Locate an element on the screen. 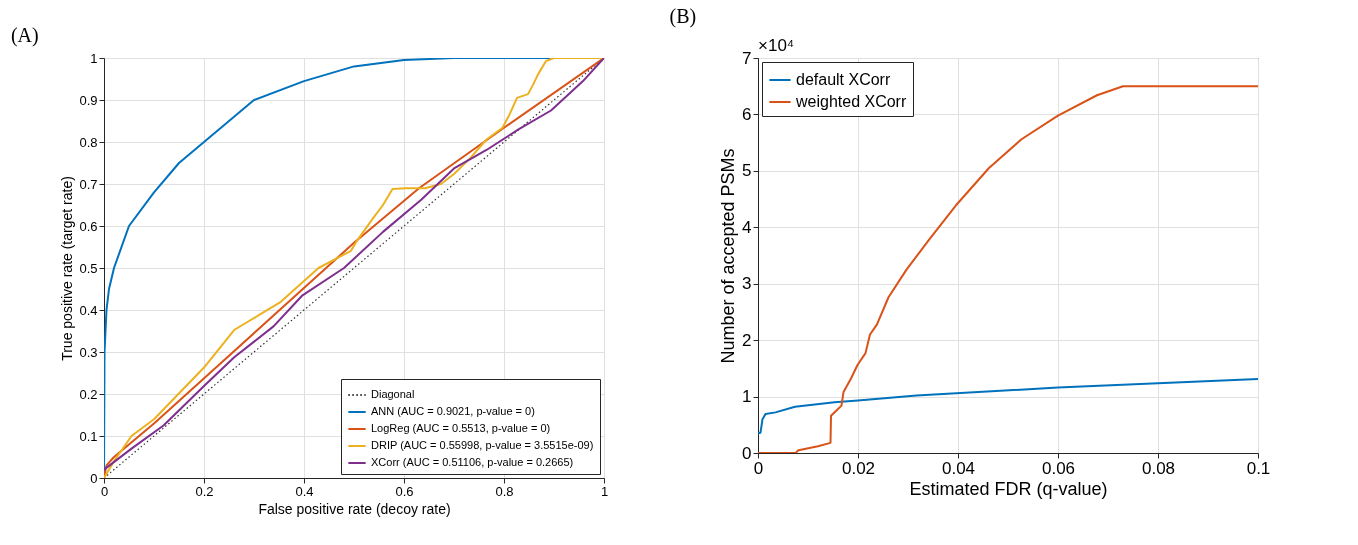 Image resolution: width=1358 pixels, height=545 pixels. x-axis-title: False positive rate (decoy rate) is located at coordinates (354, 508).